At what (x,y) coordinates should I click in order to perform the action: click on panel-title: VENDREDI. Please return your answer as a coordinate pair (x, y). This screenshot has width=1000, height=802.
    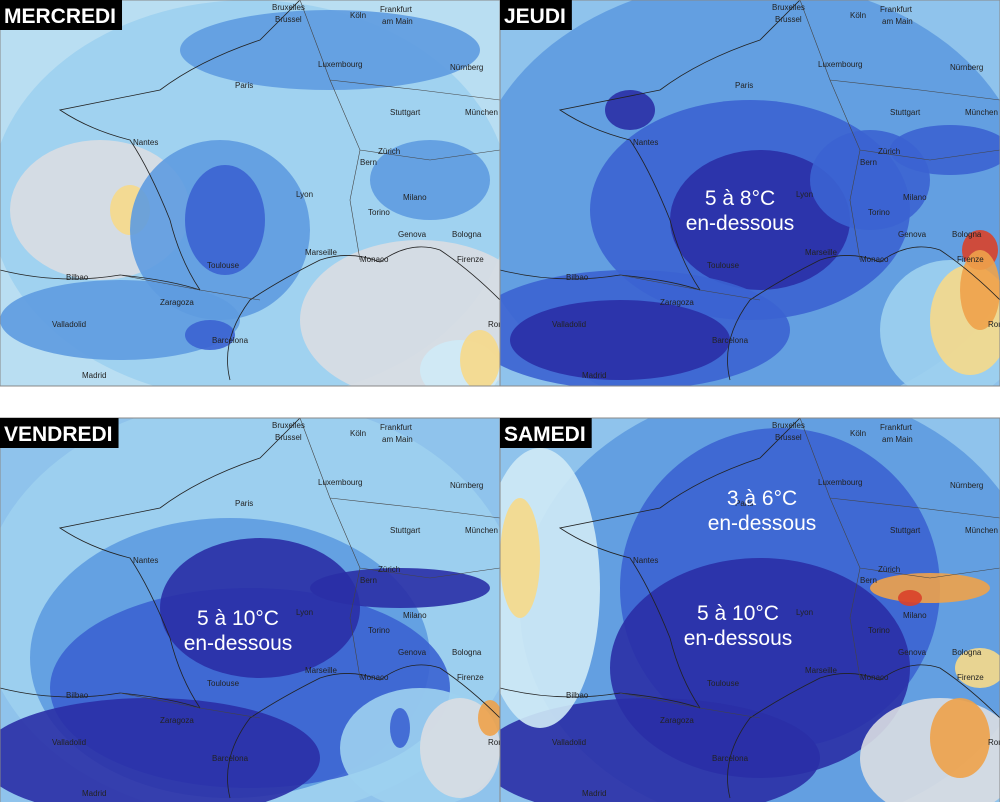
    Looking at the image, I should click on (58, 434).